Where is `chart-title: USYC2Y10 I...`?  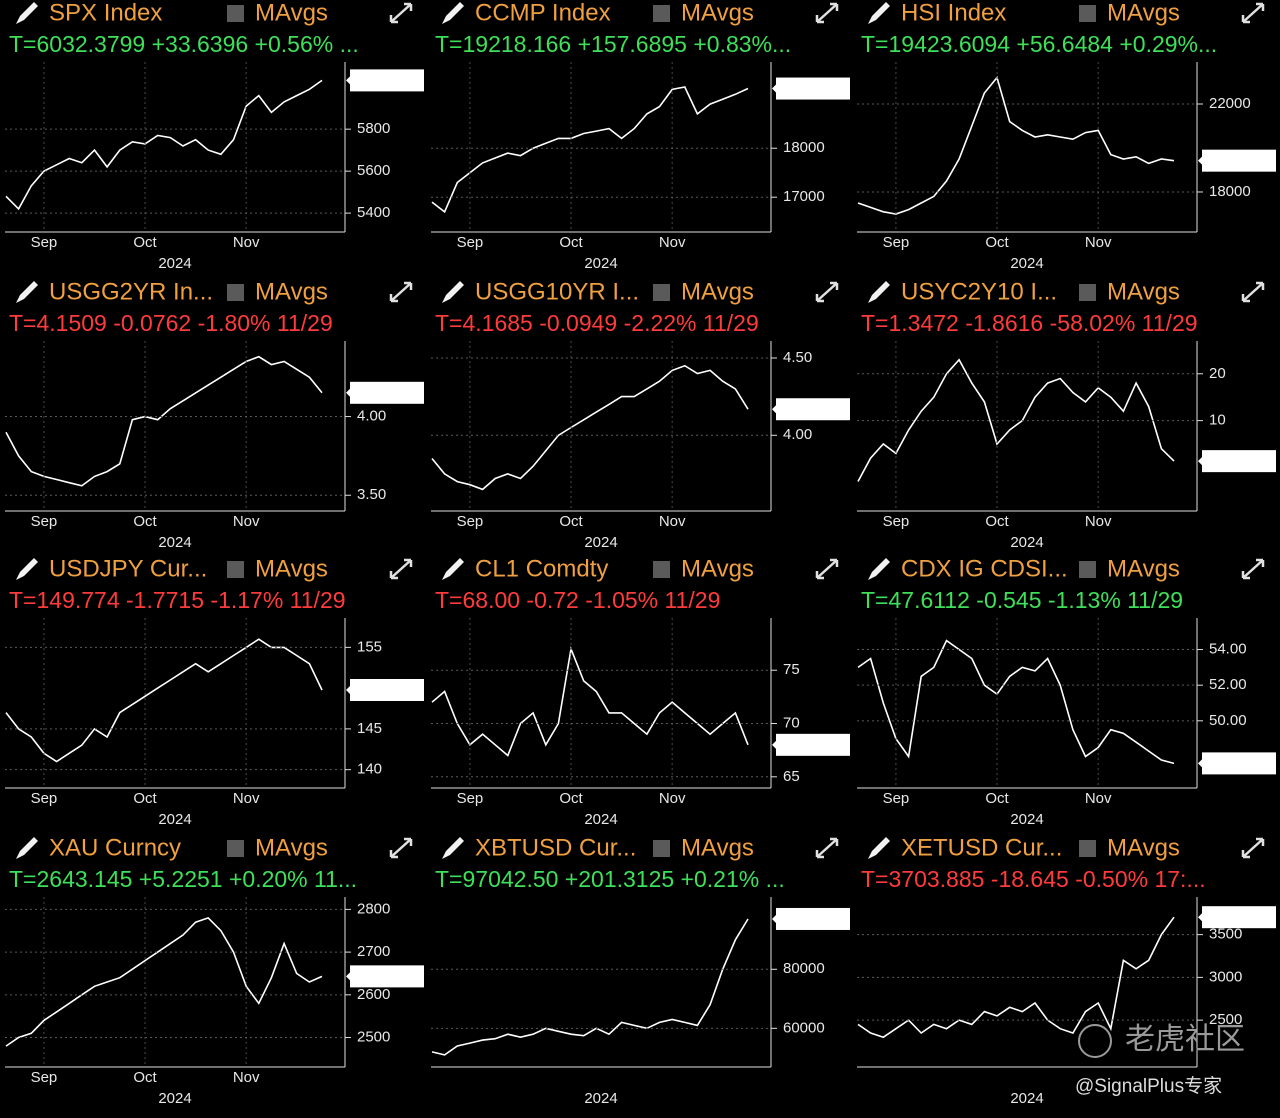
chart-title: USYC2Y10 I... is located at coordinates (979, 291).